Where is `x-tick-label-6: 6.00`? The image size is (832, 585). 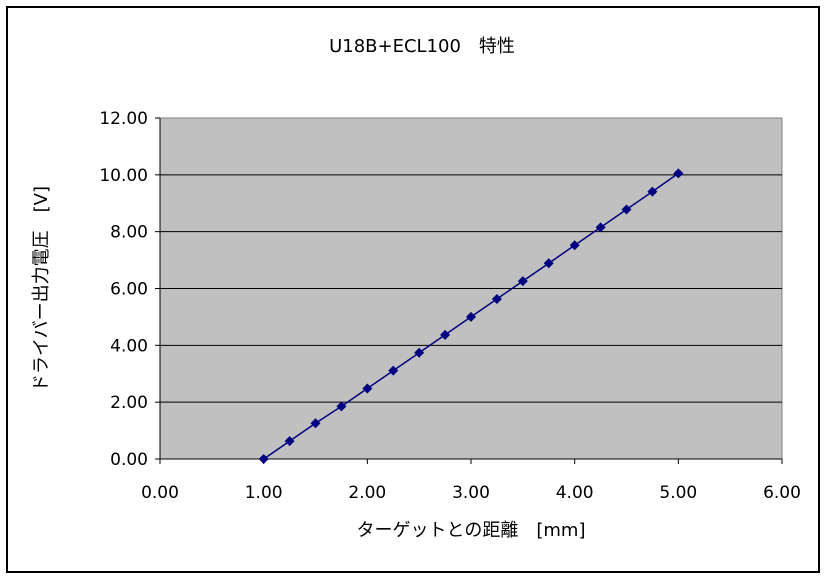
x-tick-label-6: 6.00 is located at coordinates (782, 493).